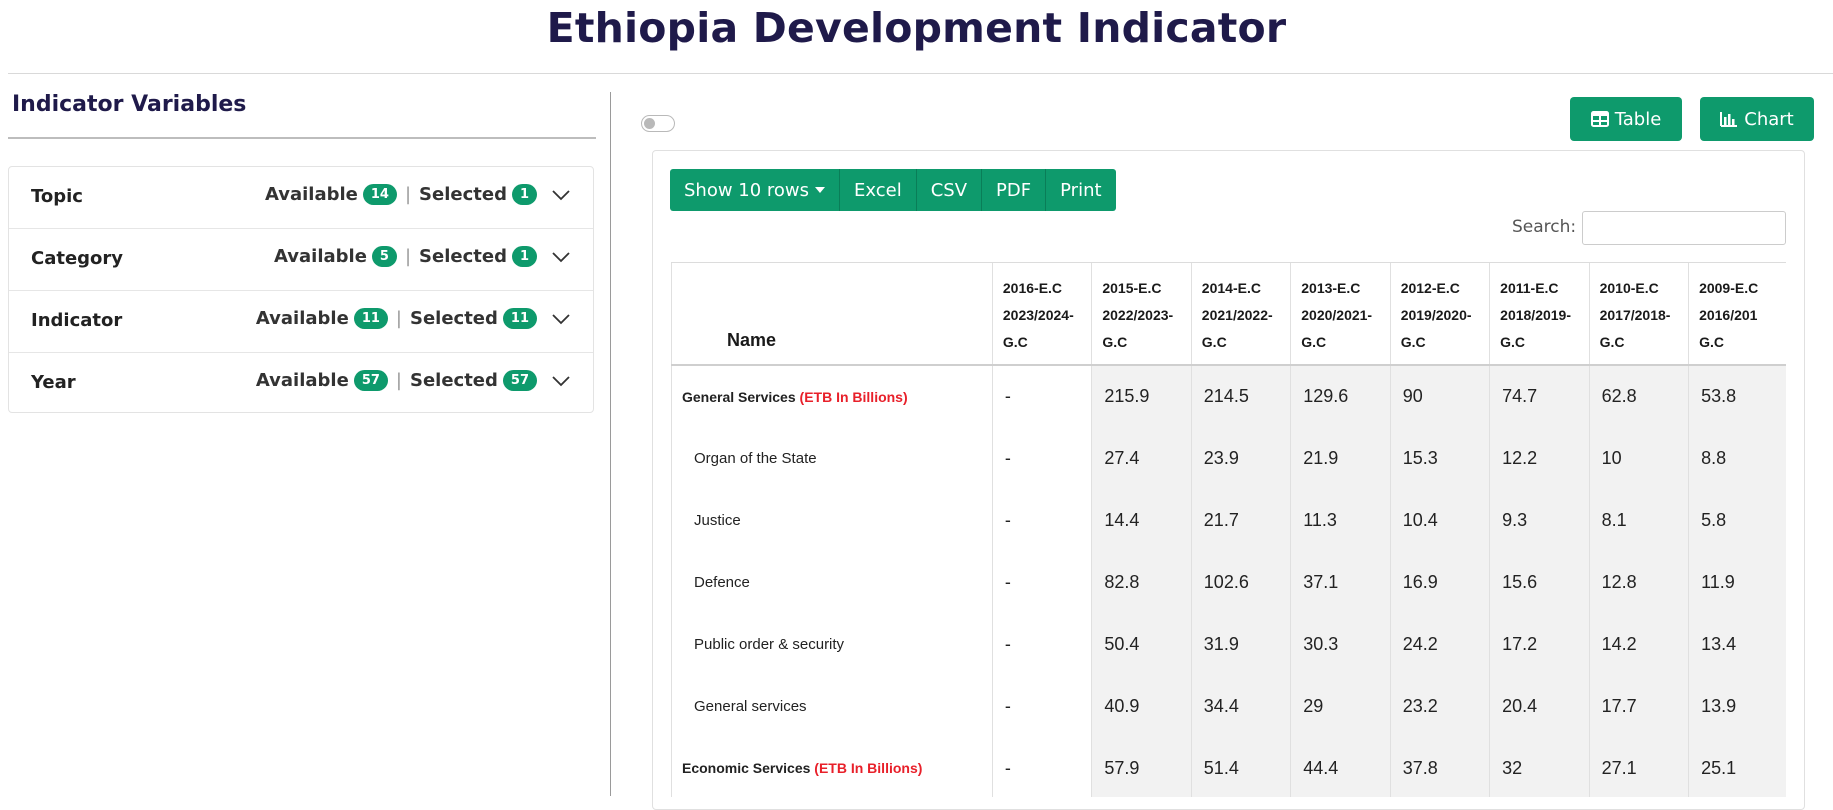  I want to click on year-column-header: 2012-E.C 2019/2020- G.C, so click(1439, 314).